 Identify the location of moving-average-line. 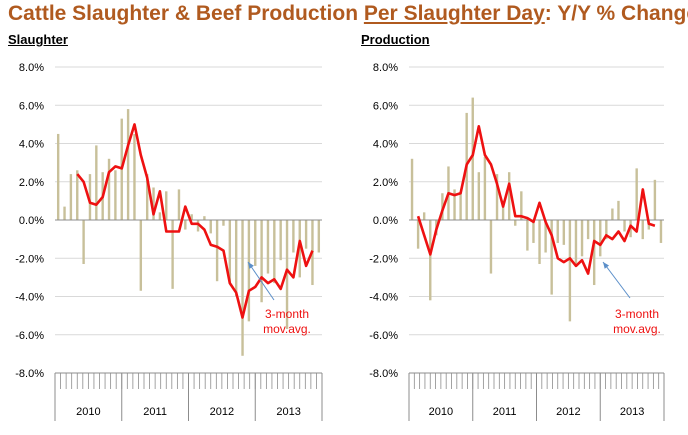
(536, 200).